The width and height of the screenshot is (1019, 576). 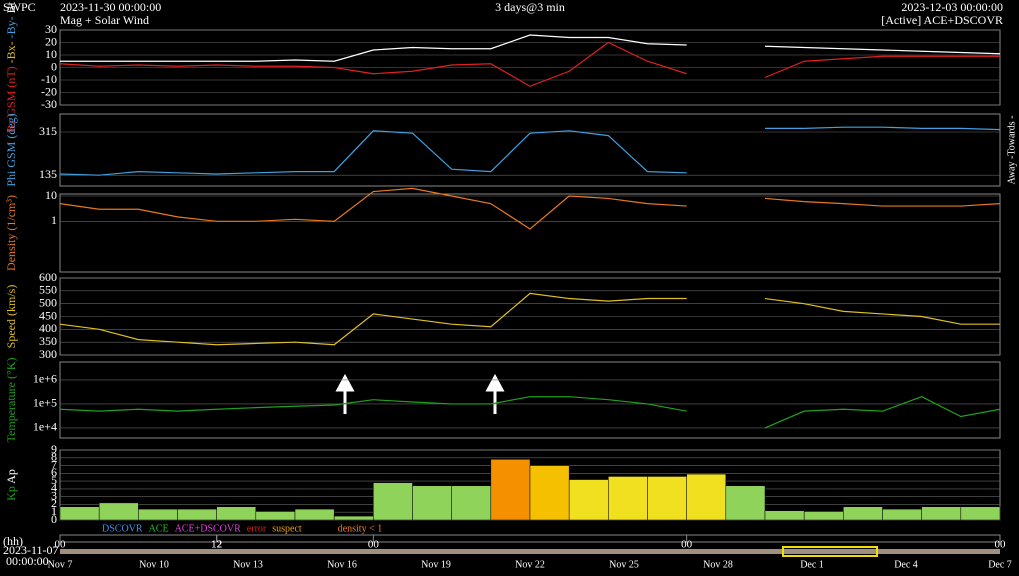 I want to click on y-label-part: Ap, so click(x=11, y=477).